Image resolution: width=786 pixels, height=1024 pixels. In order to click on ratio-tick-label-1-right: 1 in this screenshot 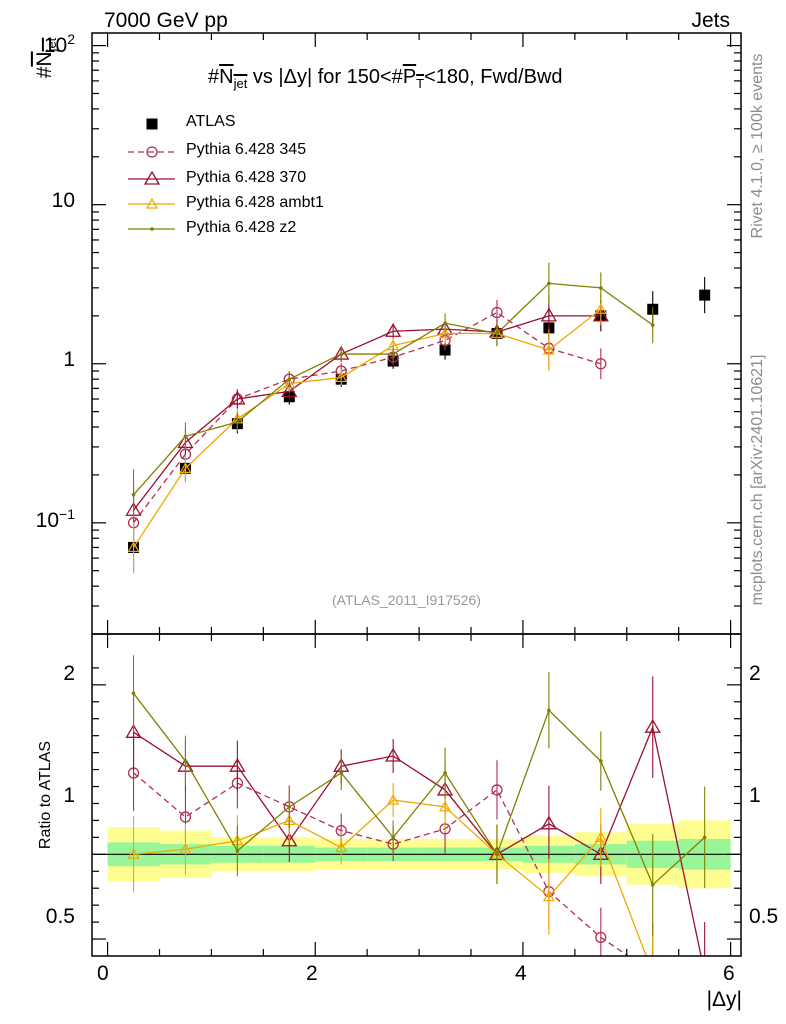, I will do `click(755, 795)`.